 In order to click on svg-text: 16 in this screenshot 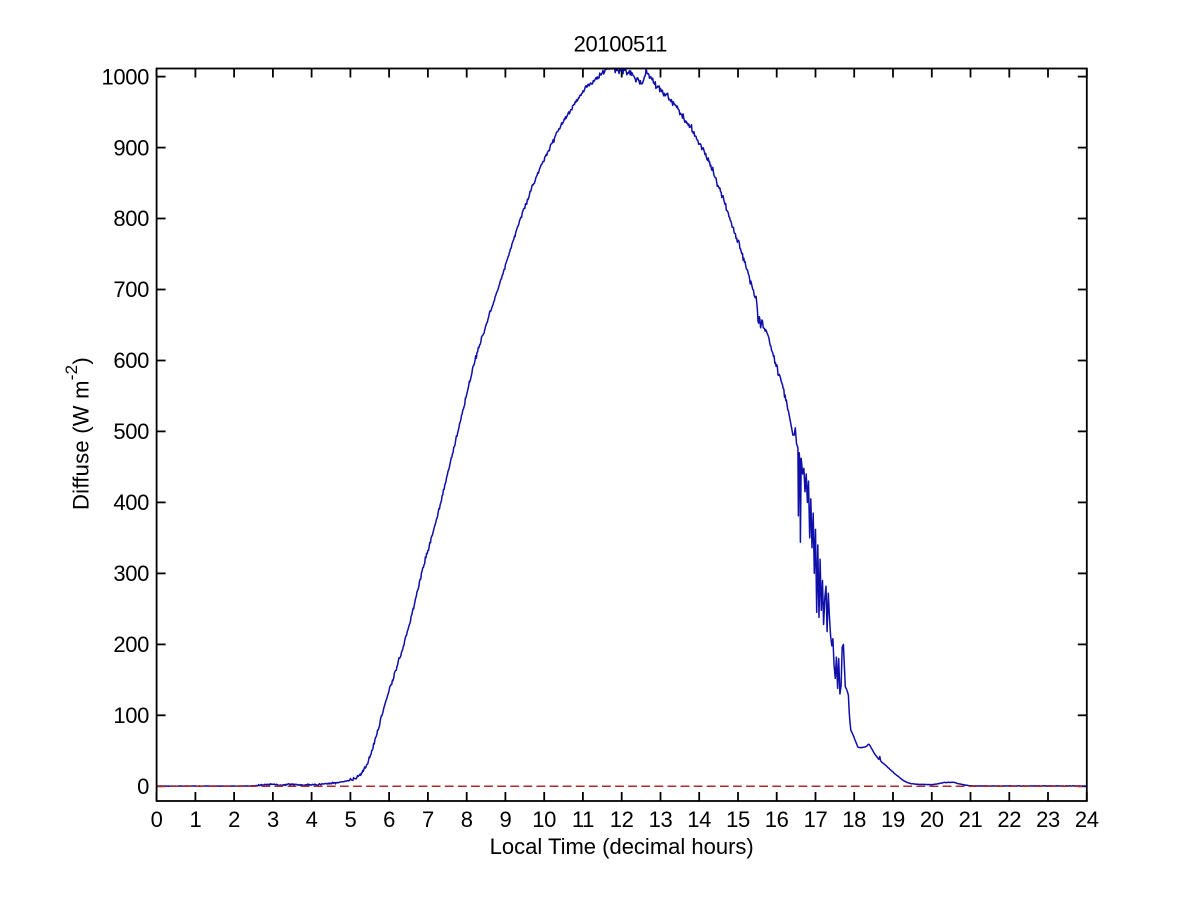, I will do `click(777, 819)`.